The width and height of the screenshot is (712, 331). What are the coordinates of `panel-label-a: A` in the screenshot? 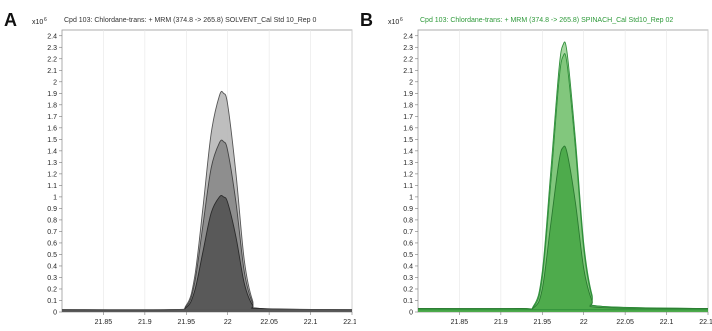 It's located at (10, 20).